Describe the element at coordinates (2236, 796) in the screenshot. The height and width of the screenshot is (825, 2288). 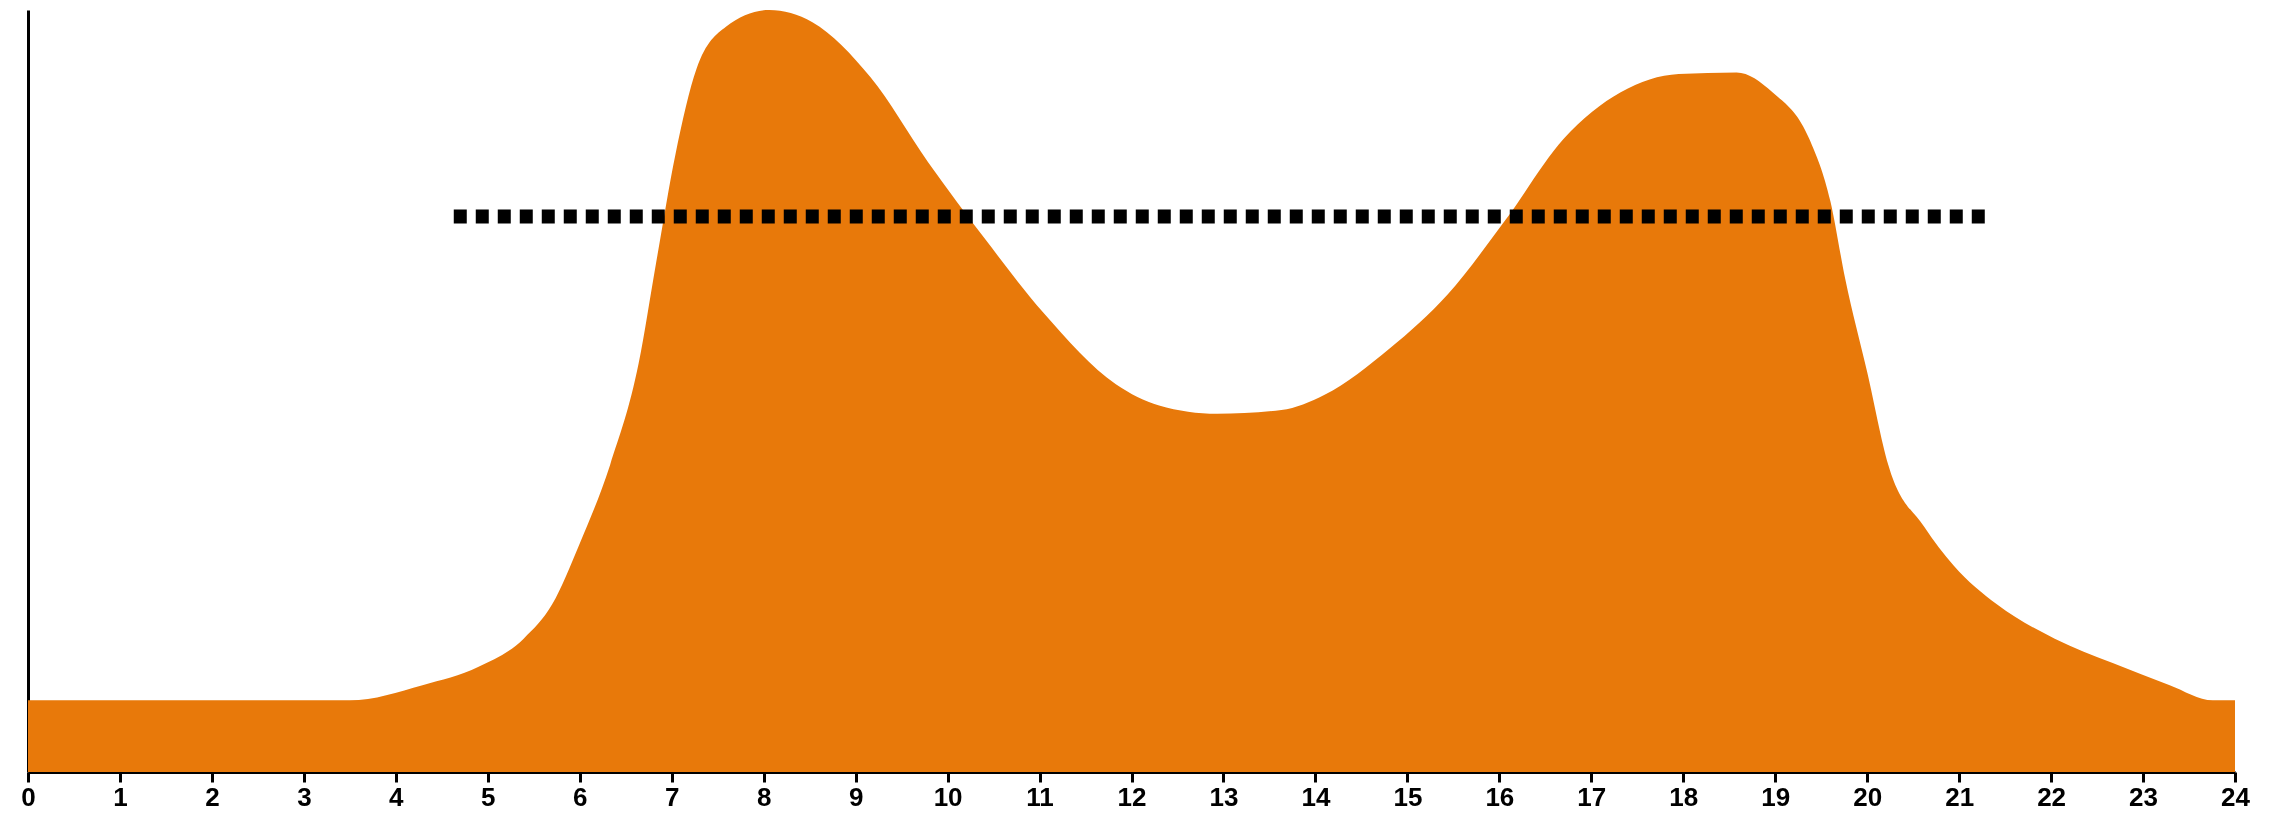
I see `x-tick-label: 24` at that location.